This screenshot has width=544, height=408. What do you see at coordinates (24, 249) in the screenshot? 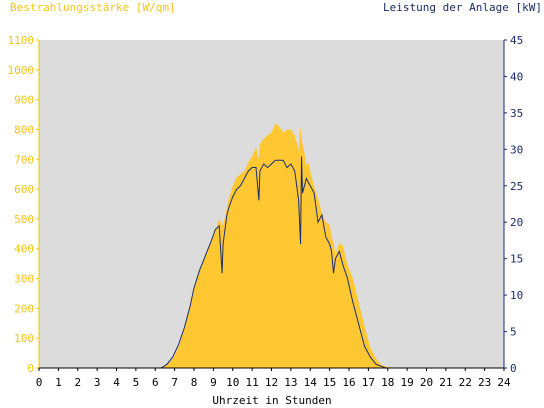
I see `left-tick-label: 400` at bounding box center [24, 249].